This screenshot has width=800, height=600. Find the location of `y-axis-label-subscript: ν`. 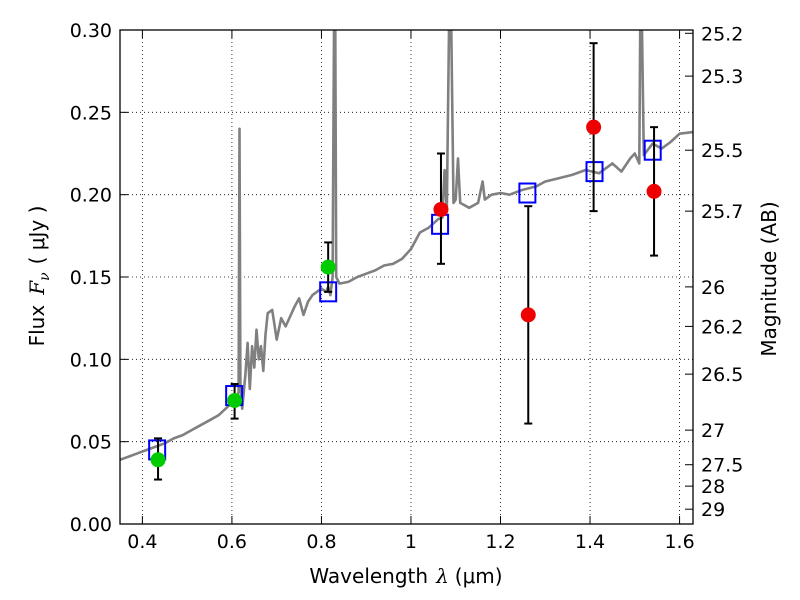

y-axis-label-subscript: ν is located at coordinates (45, 276).